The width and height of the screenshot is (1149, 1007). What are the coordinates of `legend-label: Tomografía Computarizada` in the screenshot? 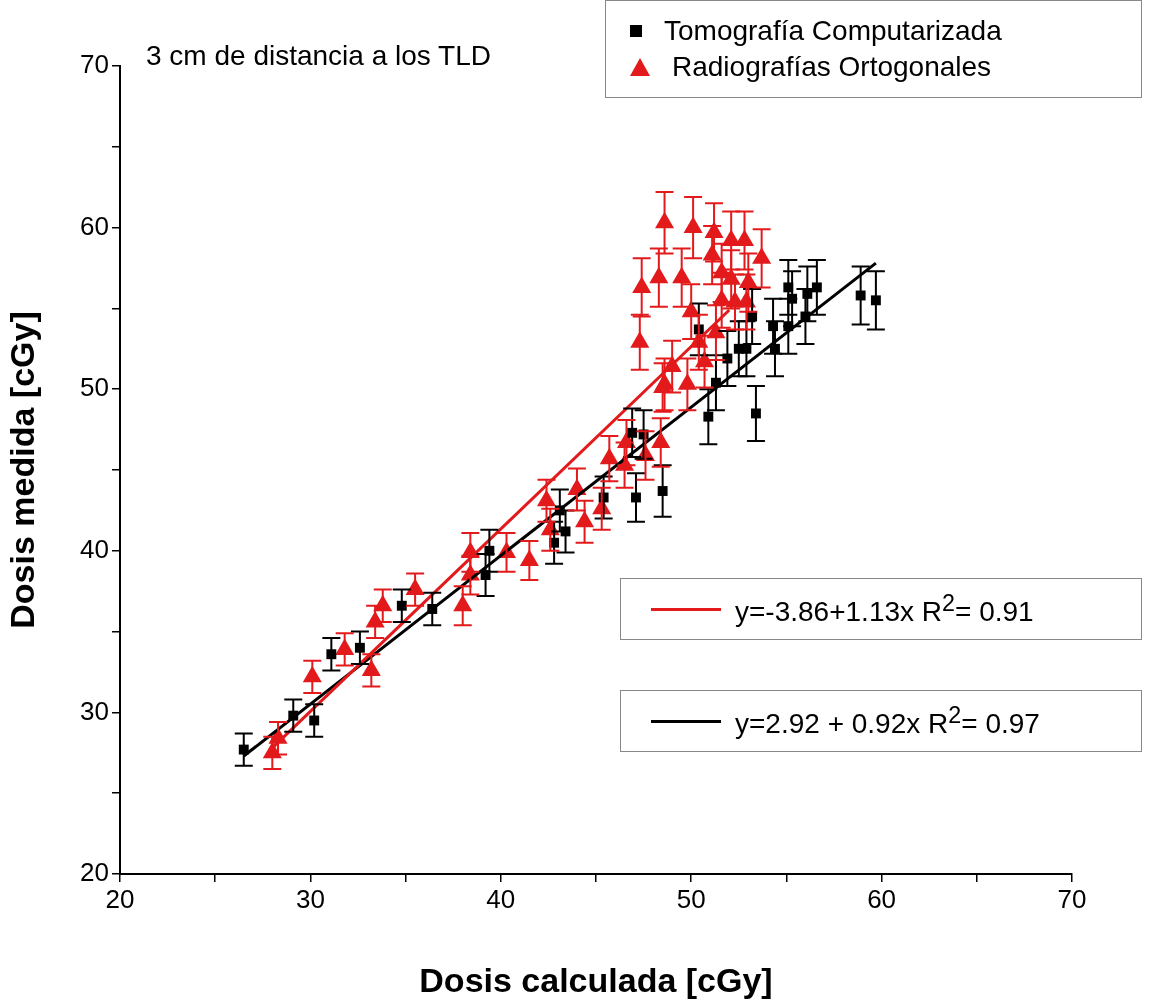 It's located at (833, 31).